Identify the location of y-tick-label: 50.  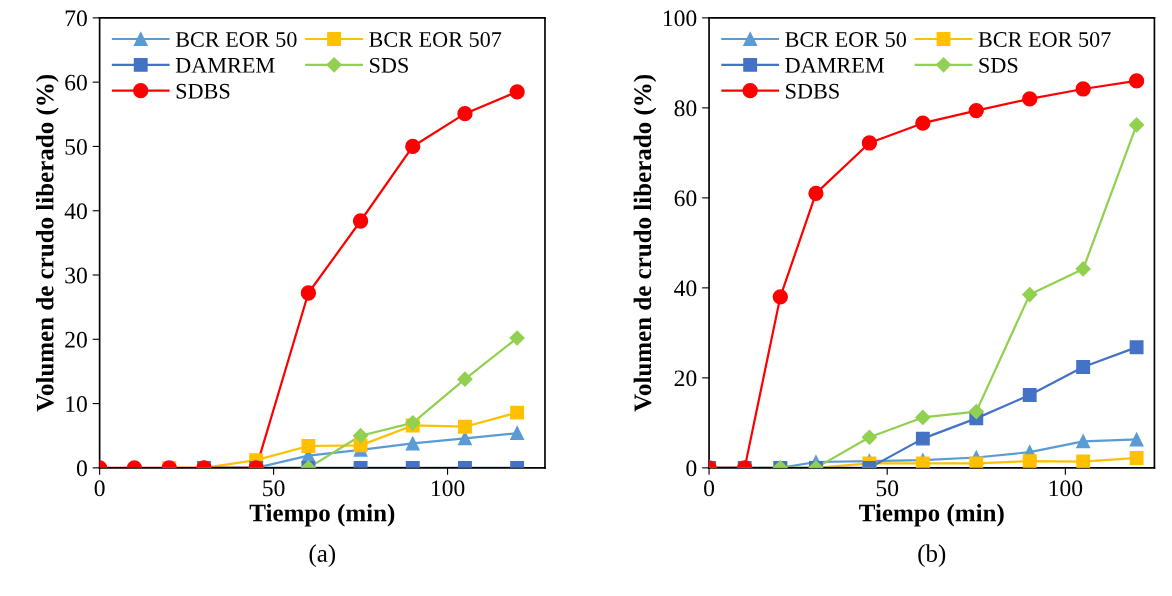
(76, 146).